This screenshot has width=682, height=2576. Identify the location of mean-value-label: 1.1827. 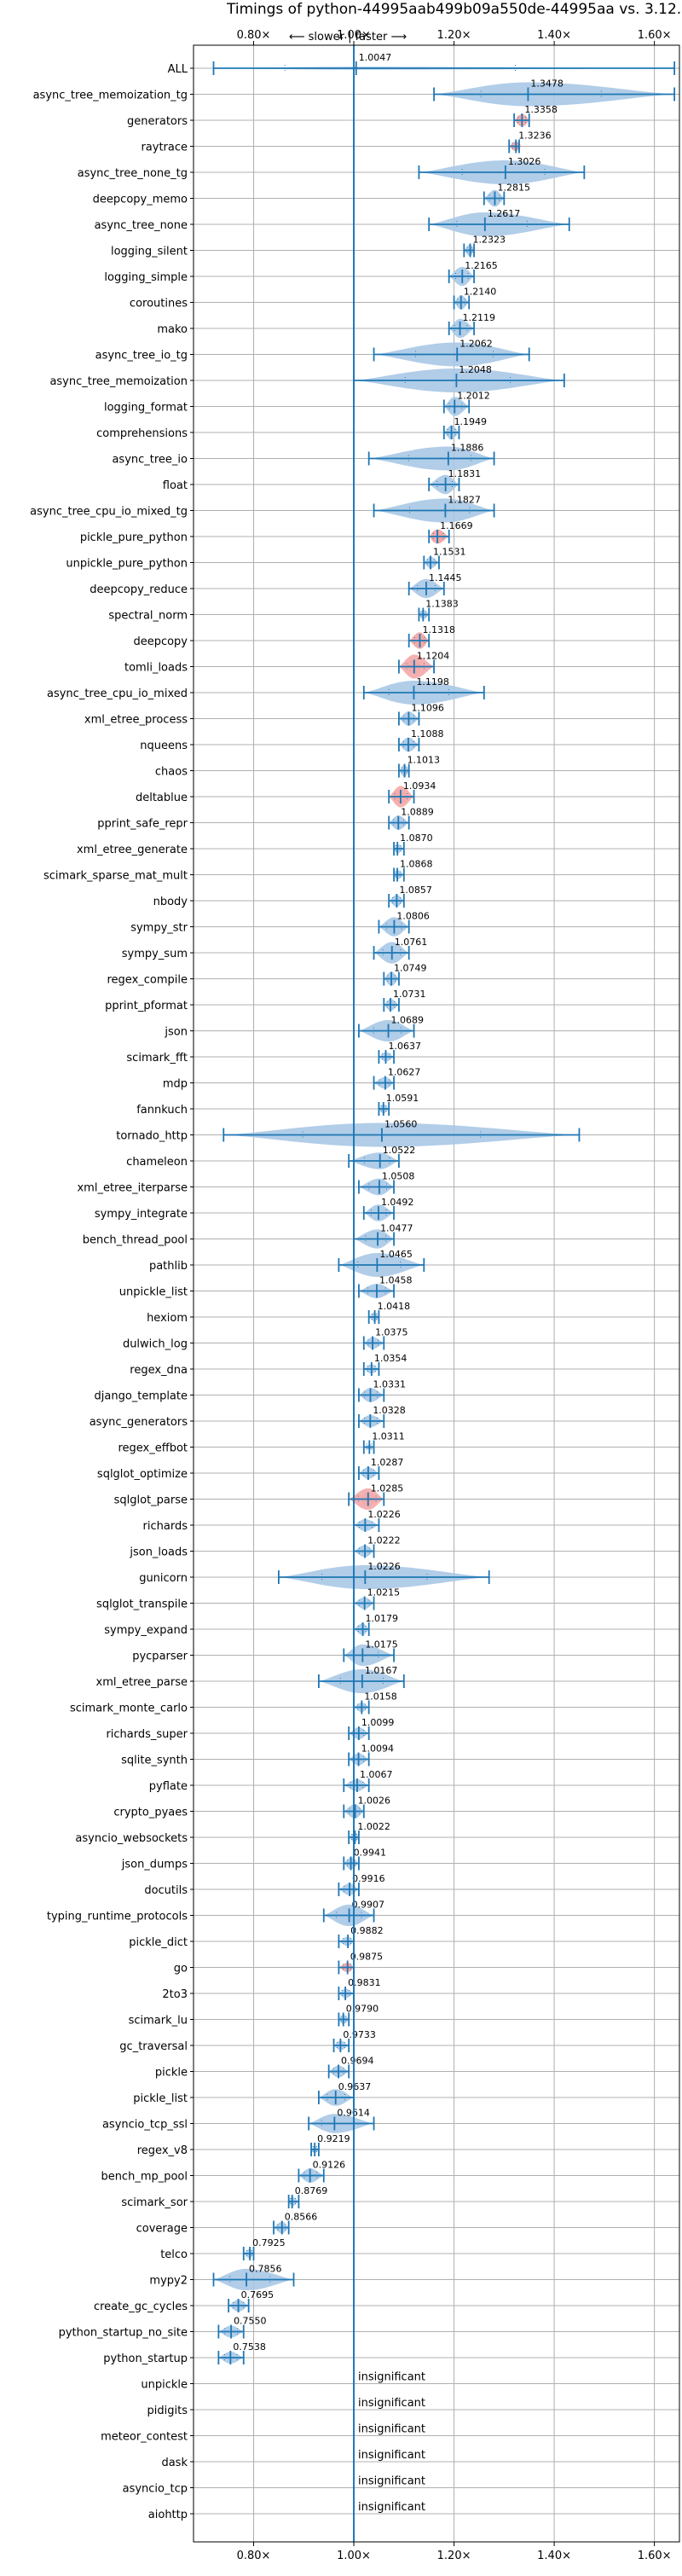
(464, 500).